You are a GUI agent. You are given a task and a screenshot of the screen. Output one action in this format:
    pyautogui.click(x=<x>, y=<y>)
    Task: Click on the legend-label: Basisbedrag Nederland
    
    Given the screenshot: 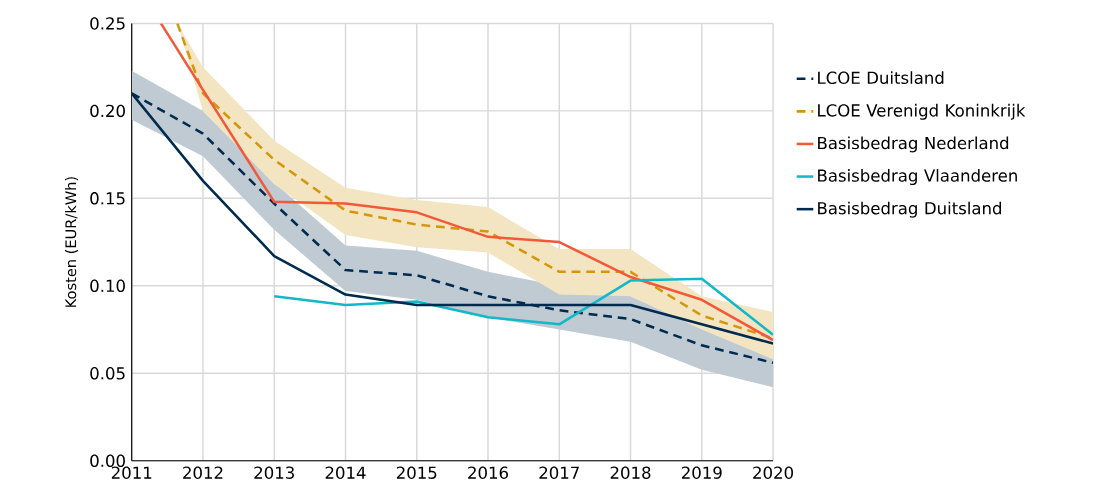 What is the action you would take?
    pyautogui.click(x=913, y=144)
    